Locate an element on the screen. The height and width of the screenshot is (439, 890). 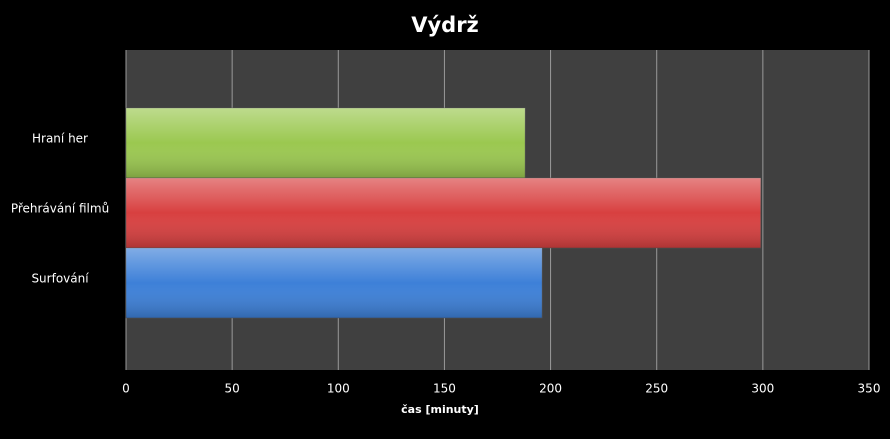
y-tick-label: Přehrávání filmů is located at coordinates (60, 209).